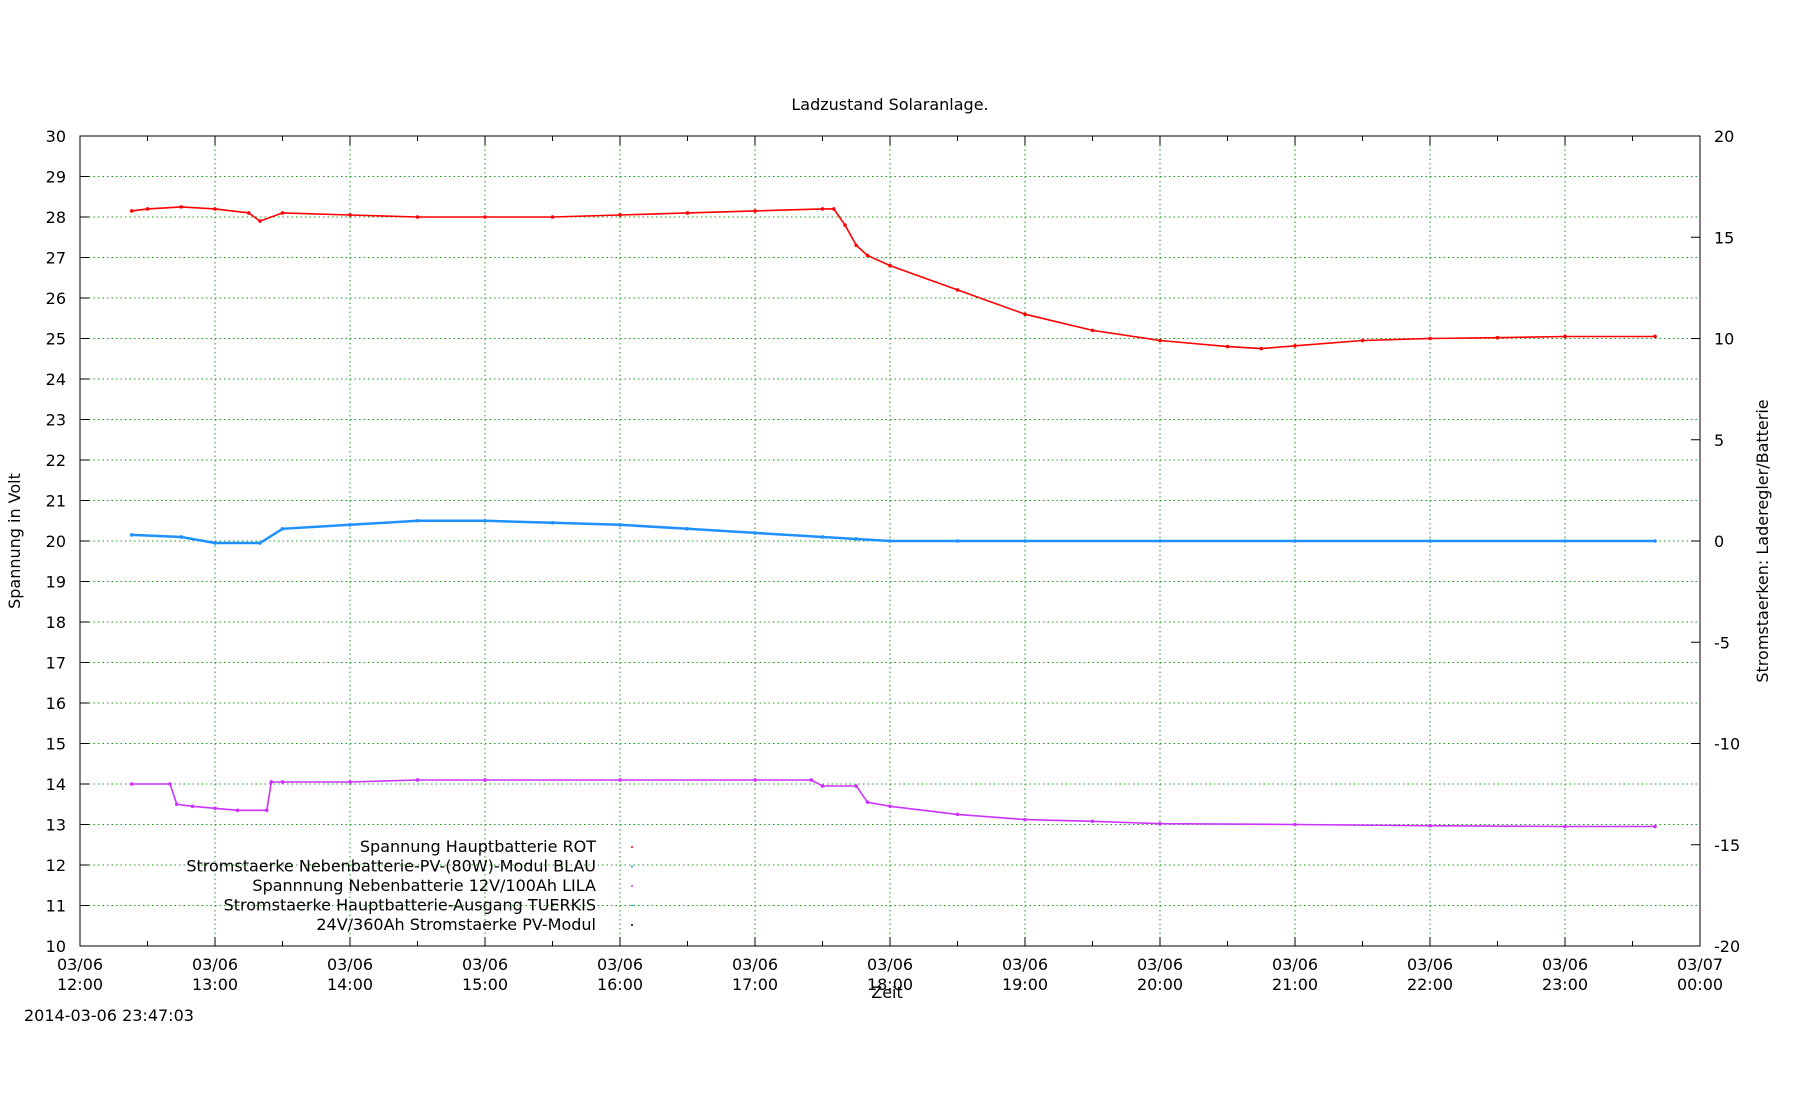 This screenshot has width=1800, height=1100. Describe the element at coordinates (56, 784) in the screenshot. I see `y-tick-label: 14` at that location.